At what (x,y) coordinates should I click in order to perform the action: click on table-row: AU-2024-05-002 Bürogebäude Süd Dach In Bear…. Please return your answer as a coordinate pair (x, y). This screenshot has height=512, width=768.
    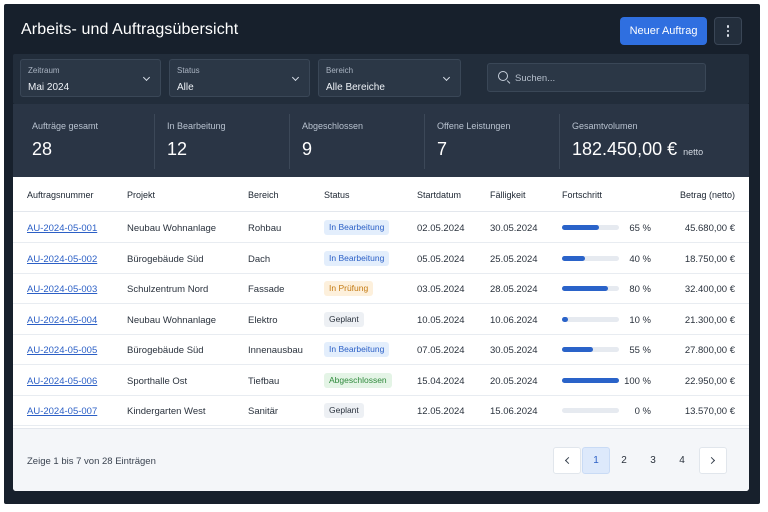
    Looking at the image, I should click on (381, 259).